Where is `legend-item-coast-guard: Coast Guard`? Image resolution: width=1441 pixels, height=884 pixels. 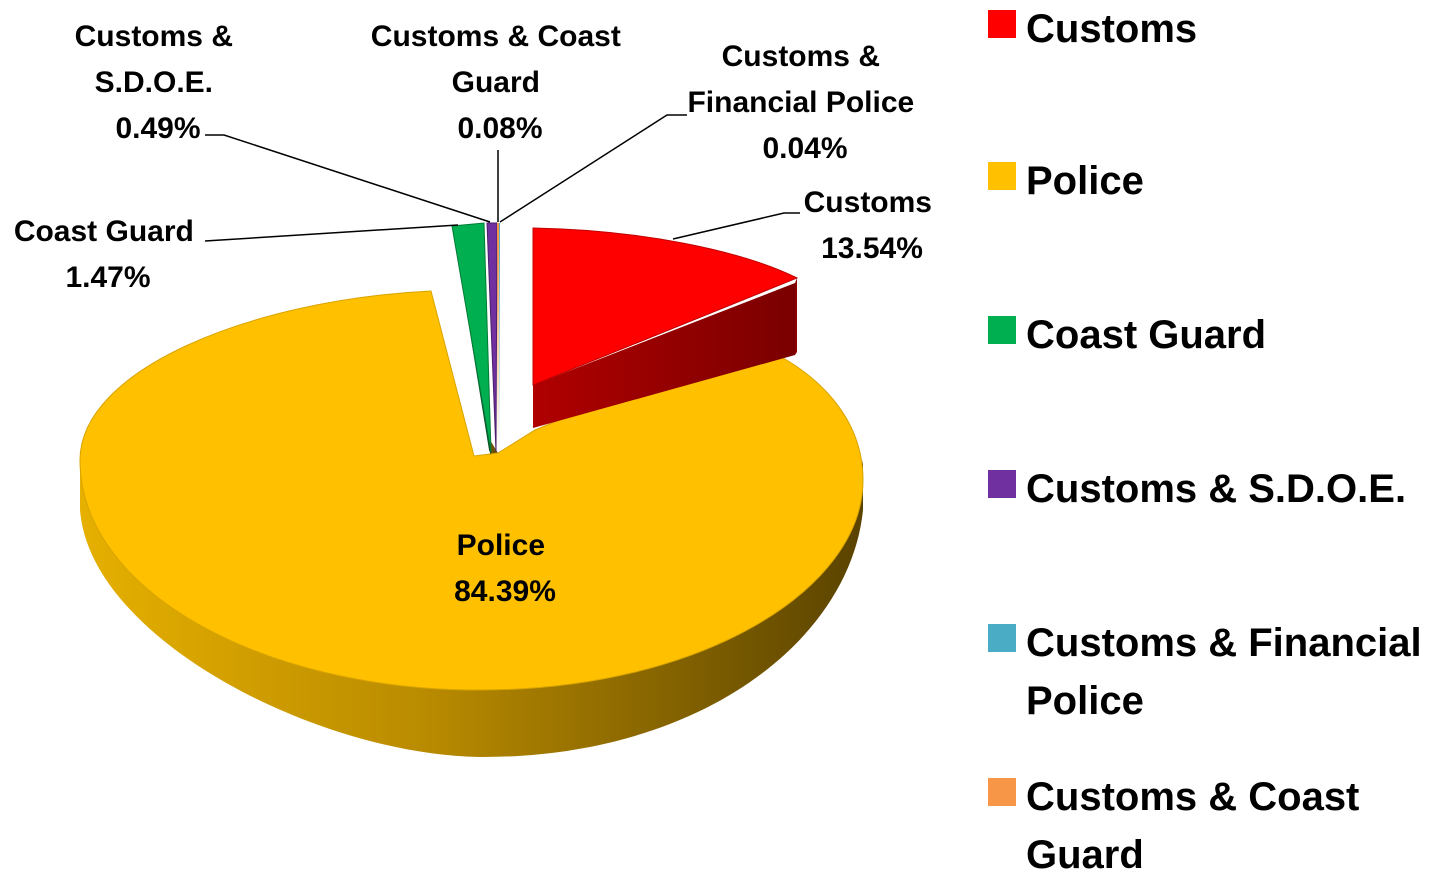 legend-item-coast-guard: Coast Guard is located at coordinates (1214, 335).